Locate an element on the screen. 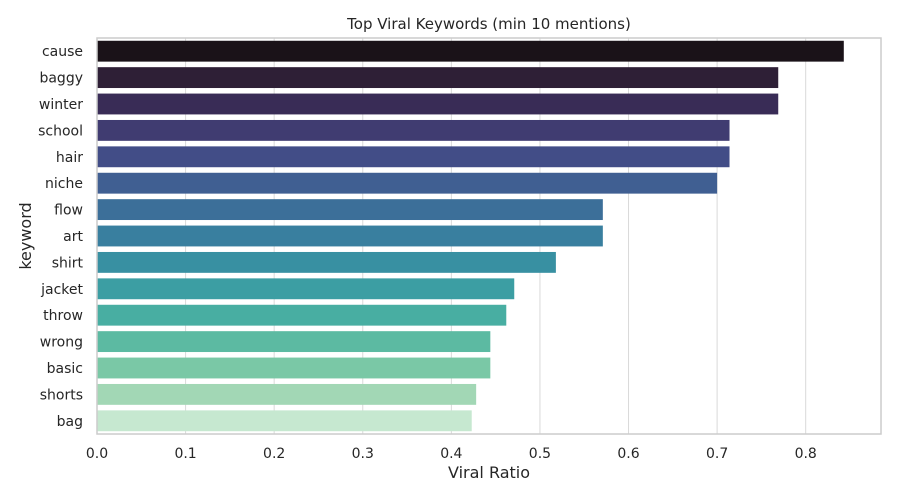 The width and height of the screenshot is (900, 500). y-tick-label: winter is located at coordinates (61, 105).